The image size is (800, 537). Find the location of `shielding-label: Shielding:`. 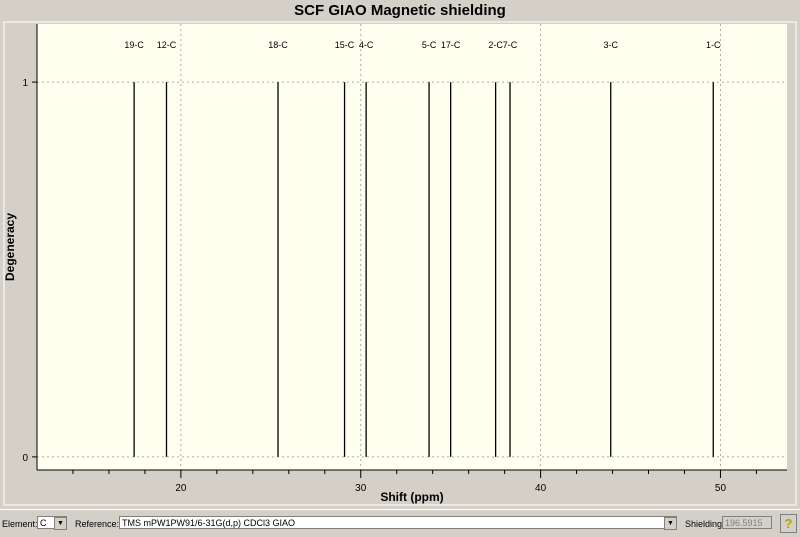

shielding-label: Shielding: is located at coordinates (705, 524).